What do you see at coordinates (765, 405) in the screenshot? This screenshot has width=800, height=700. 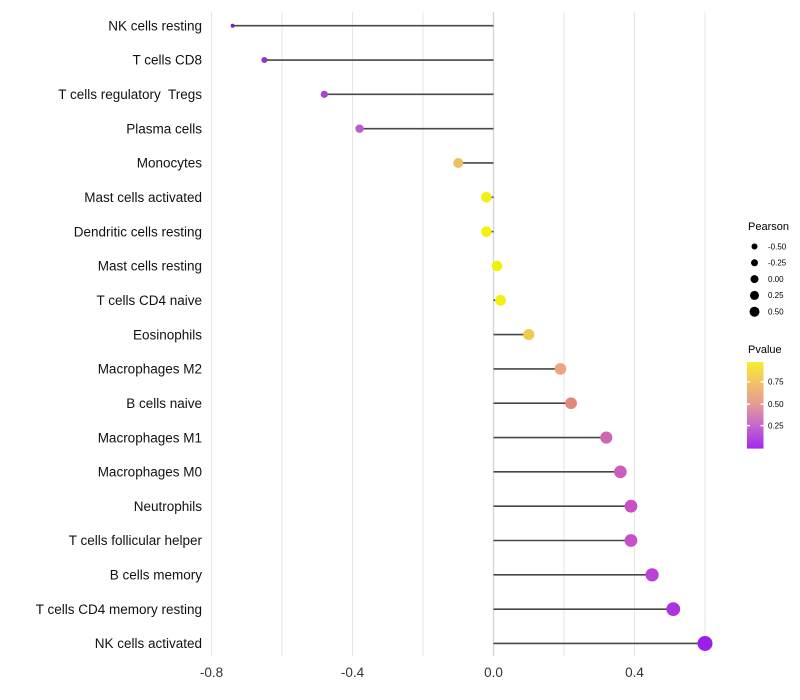 I see `pvalue-gradient-bar: 0.75 0.50 0.25` at bounding box center [765, 405].